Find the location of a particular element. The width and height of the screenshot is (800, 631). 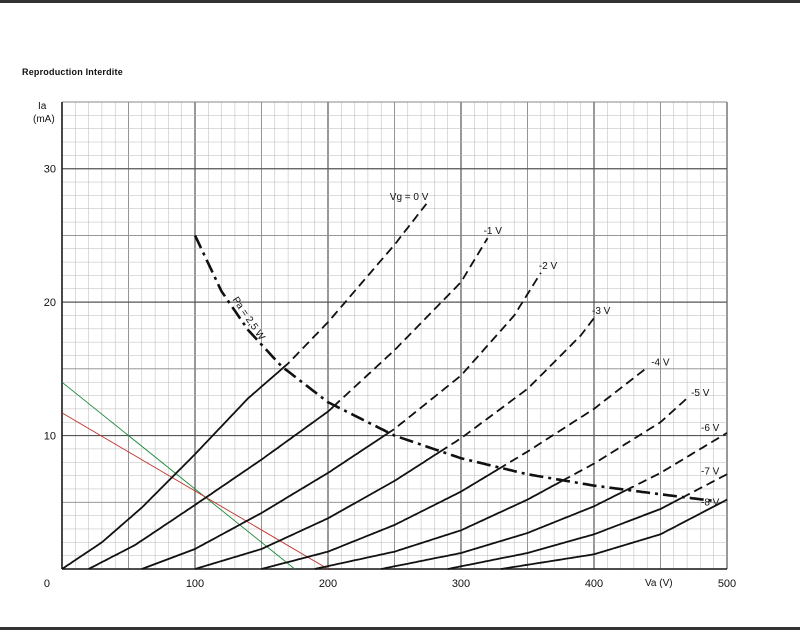

top-rule is located at coordinates (400, 1).